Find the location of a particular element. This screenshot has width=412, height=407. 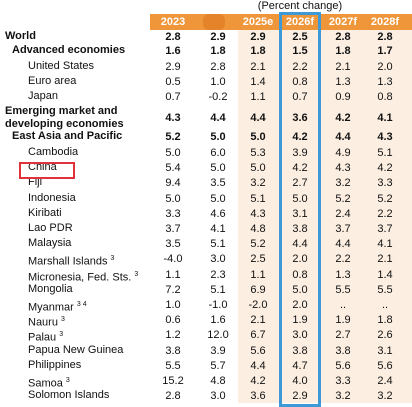

row-label-text: Euro area is located at coordinates (52, 81).